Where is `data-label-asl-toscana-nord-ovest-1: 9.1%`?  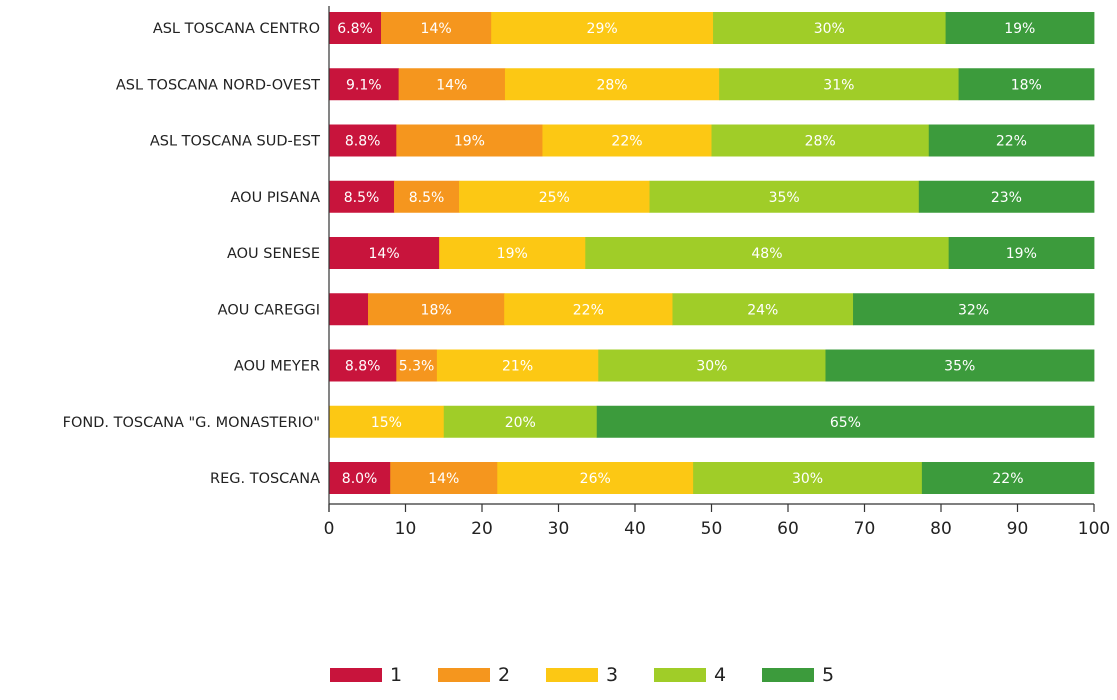 data-label-asl-toscana-nord-ovest-1: 9.1% is located at coordinates (364, 85).